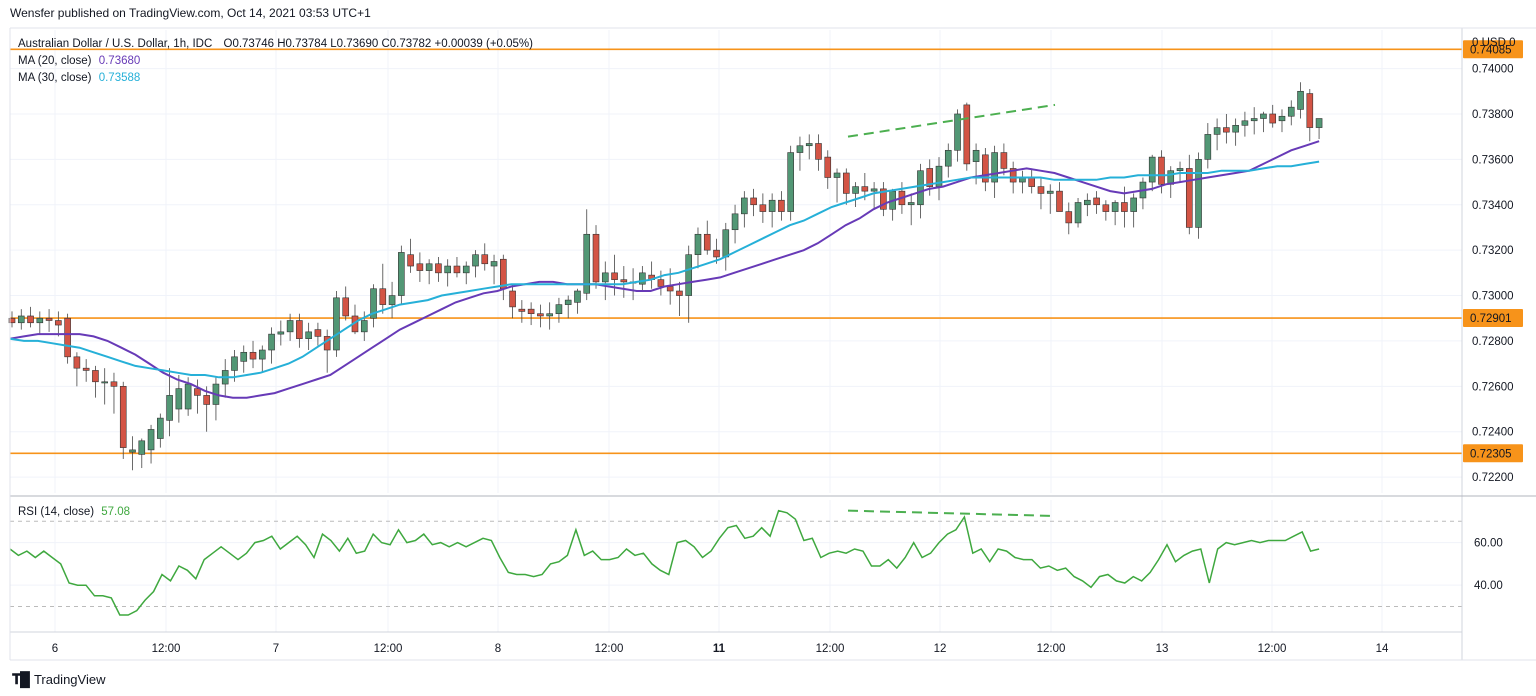 The height and width of the screenshot is (696, 1536). What do you see at coordinates (1493, 206) in the screenshot?
I see `price-tick-label: 0.73400` at bounding box center [1493, 206].